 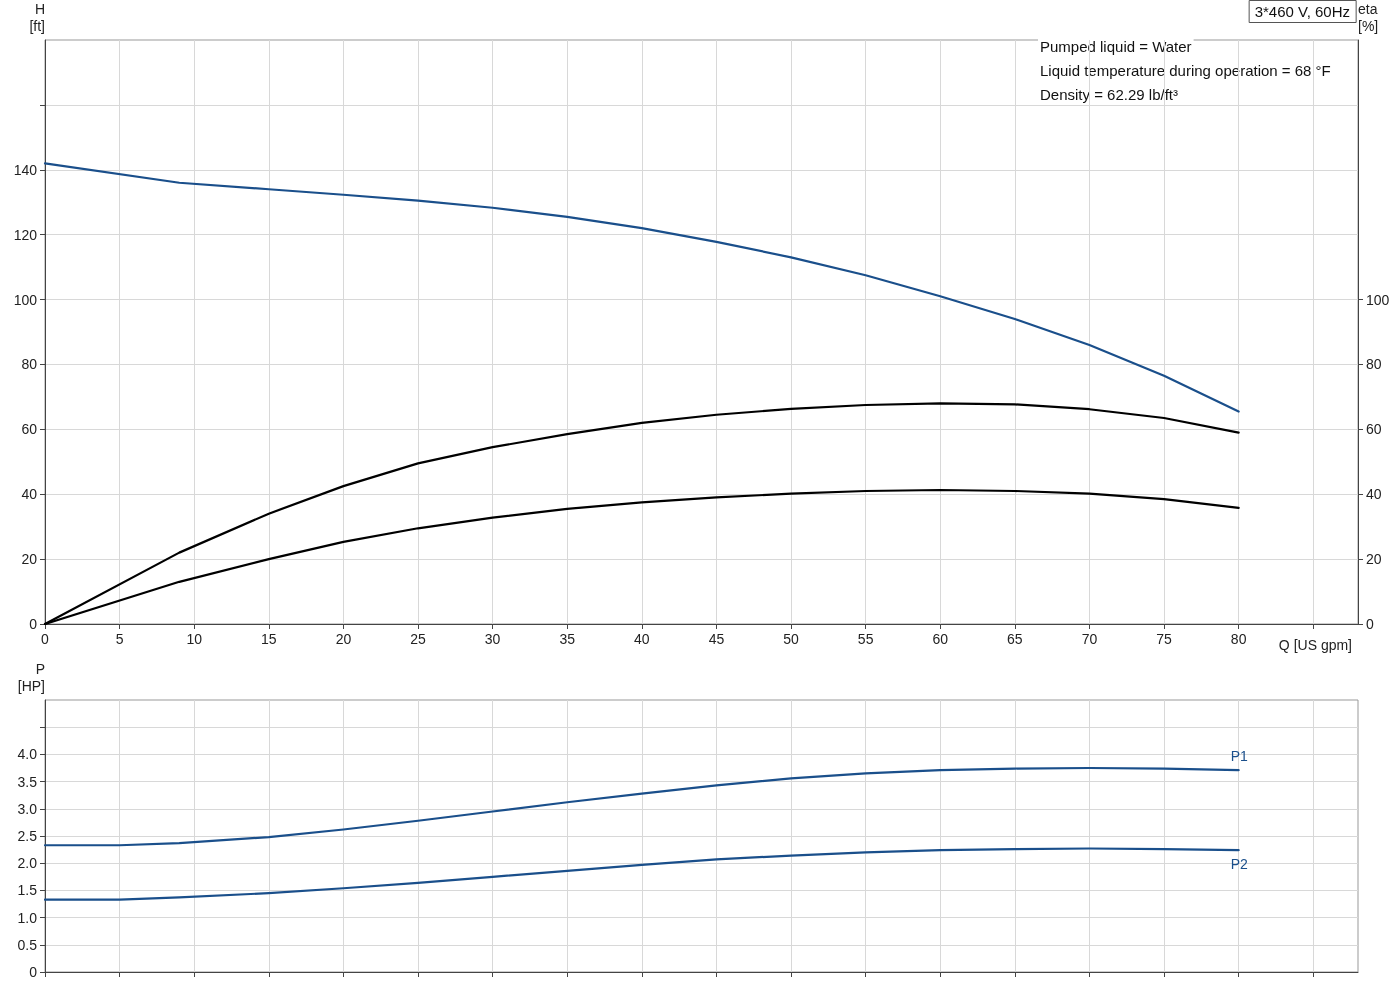 I want to click on series-label: P2, so click(x=1239, y=864).